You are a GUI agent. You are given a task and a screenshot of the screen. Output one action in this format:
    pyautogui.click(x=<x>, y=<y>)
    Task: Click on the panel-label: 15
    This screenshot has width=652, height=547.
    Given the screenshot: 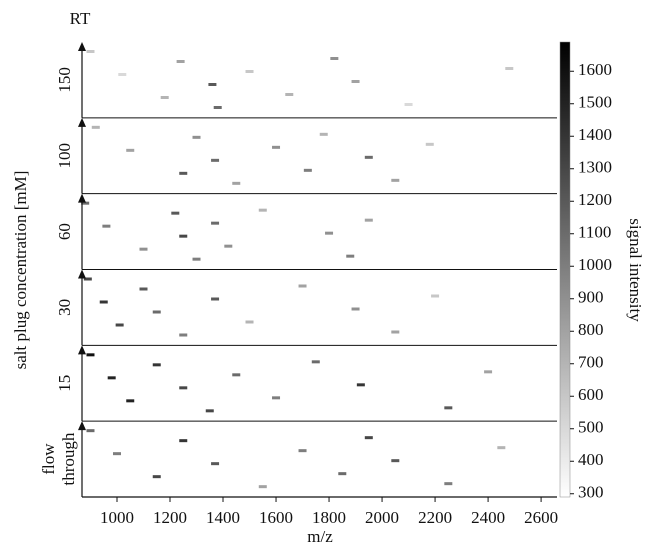 What is the action you would take?
    pyautogui.click(x=64, y=383)
    